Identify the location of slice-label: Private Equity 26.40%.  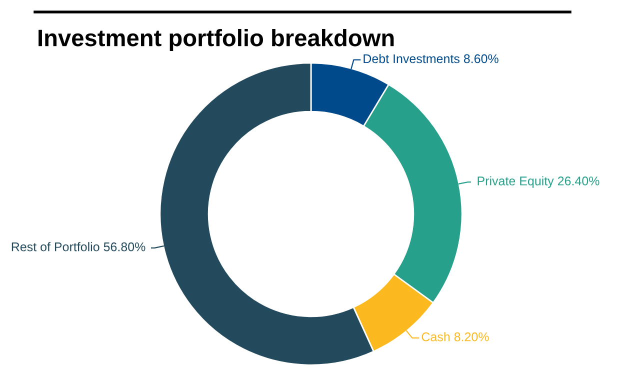
(539, 182).